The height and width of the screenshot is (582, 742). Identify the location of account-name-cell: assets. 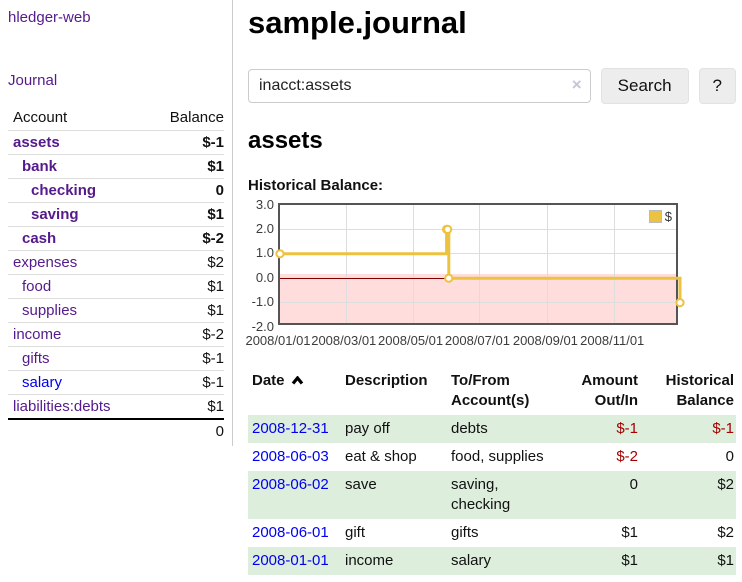
(79, 142).